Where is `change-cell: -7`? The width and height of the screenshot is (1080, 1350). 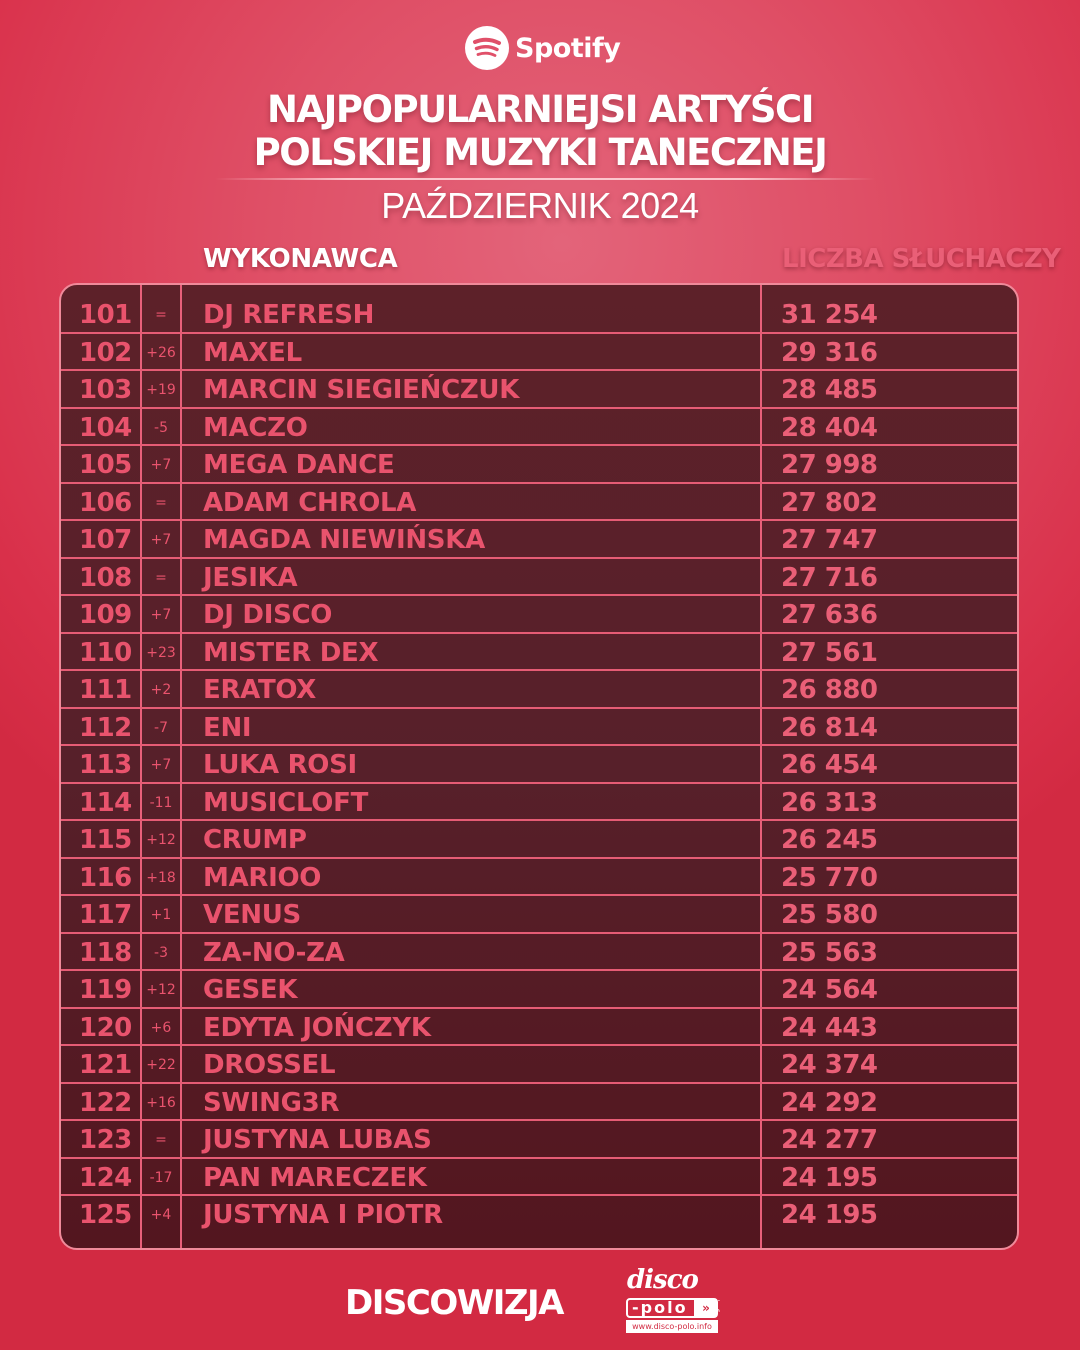 change-cell: -7 is located at coordinates (161, 727).